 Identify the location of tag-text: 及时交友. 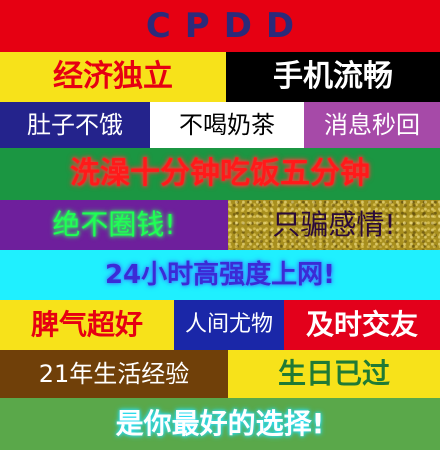
(361, 324).